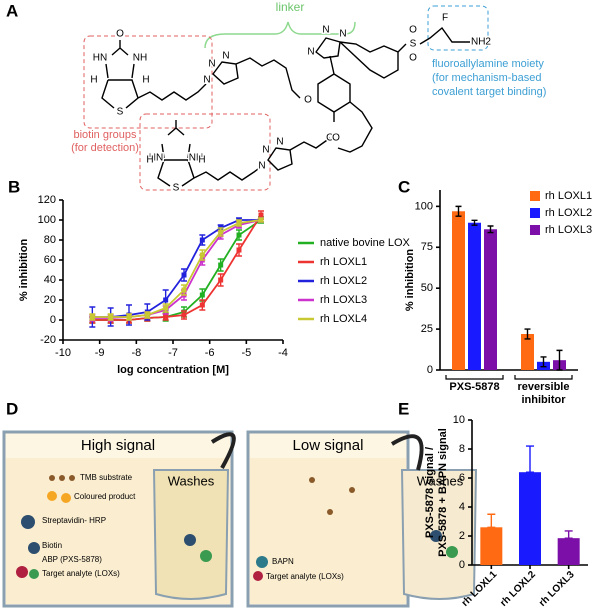  Describe the element at coordinates (47, 200) in the screenshot. I see `y-tick-label: 120` at that location.